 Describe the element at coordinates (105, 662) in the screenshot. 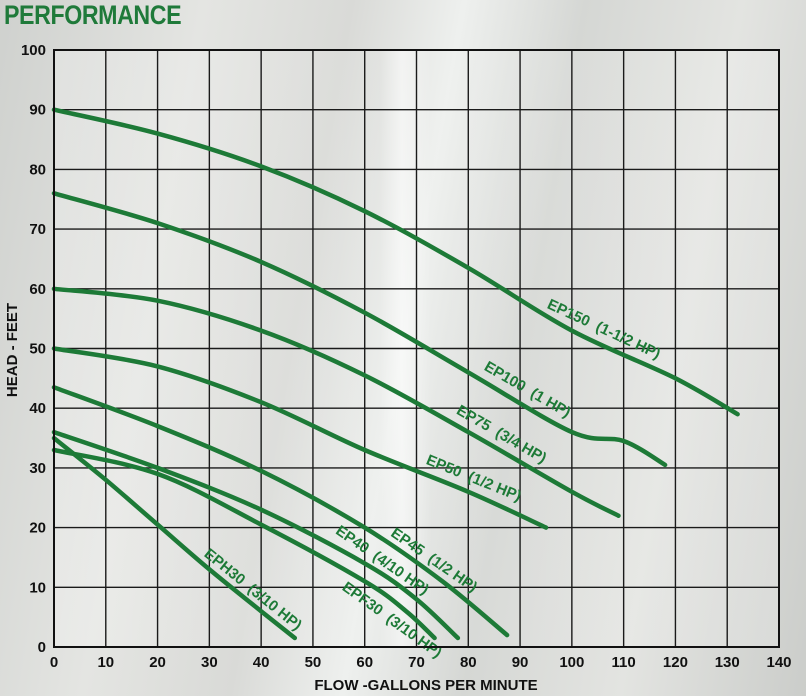

I see `x-tick-label: 10` at that location.